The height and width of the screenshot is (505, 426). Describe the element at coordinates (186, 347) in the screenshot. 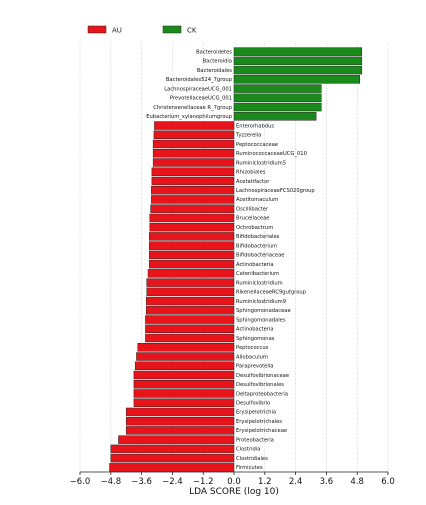

I see `bar-peptococcus` at that location.